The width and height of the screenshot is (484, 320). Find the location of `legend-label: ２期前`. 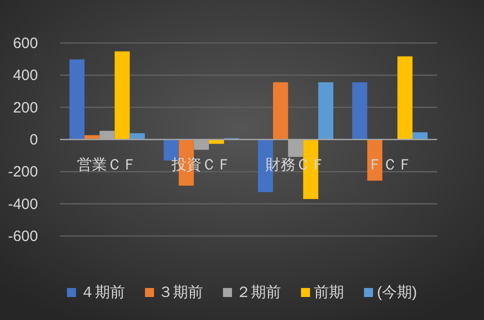

legend-label: ２期前 is located at coordinates (258, 292).